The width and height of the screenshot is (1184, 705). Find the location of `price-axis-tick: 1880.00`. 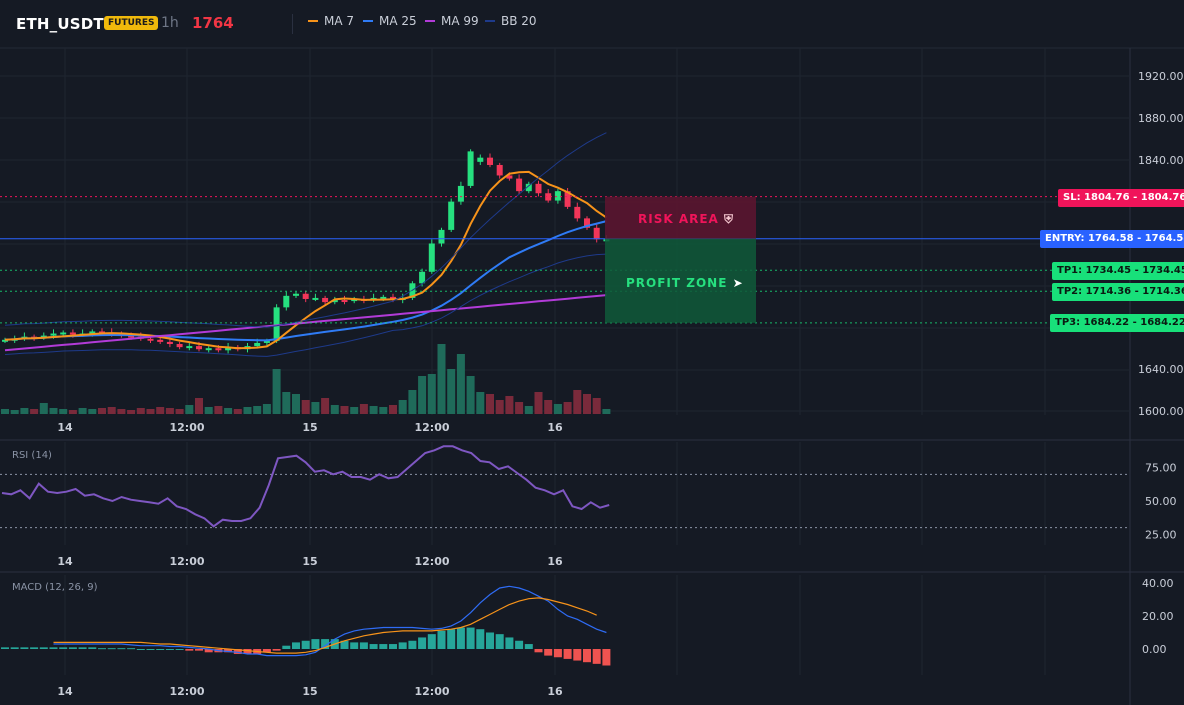

price-axis-tick: 1880.00 is located at coordinates (1161, 118).